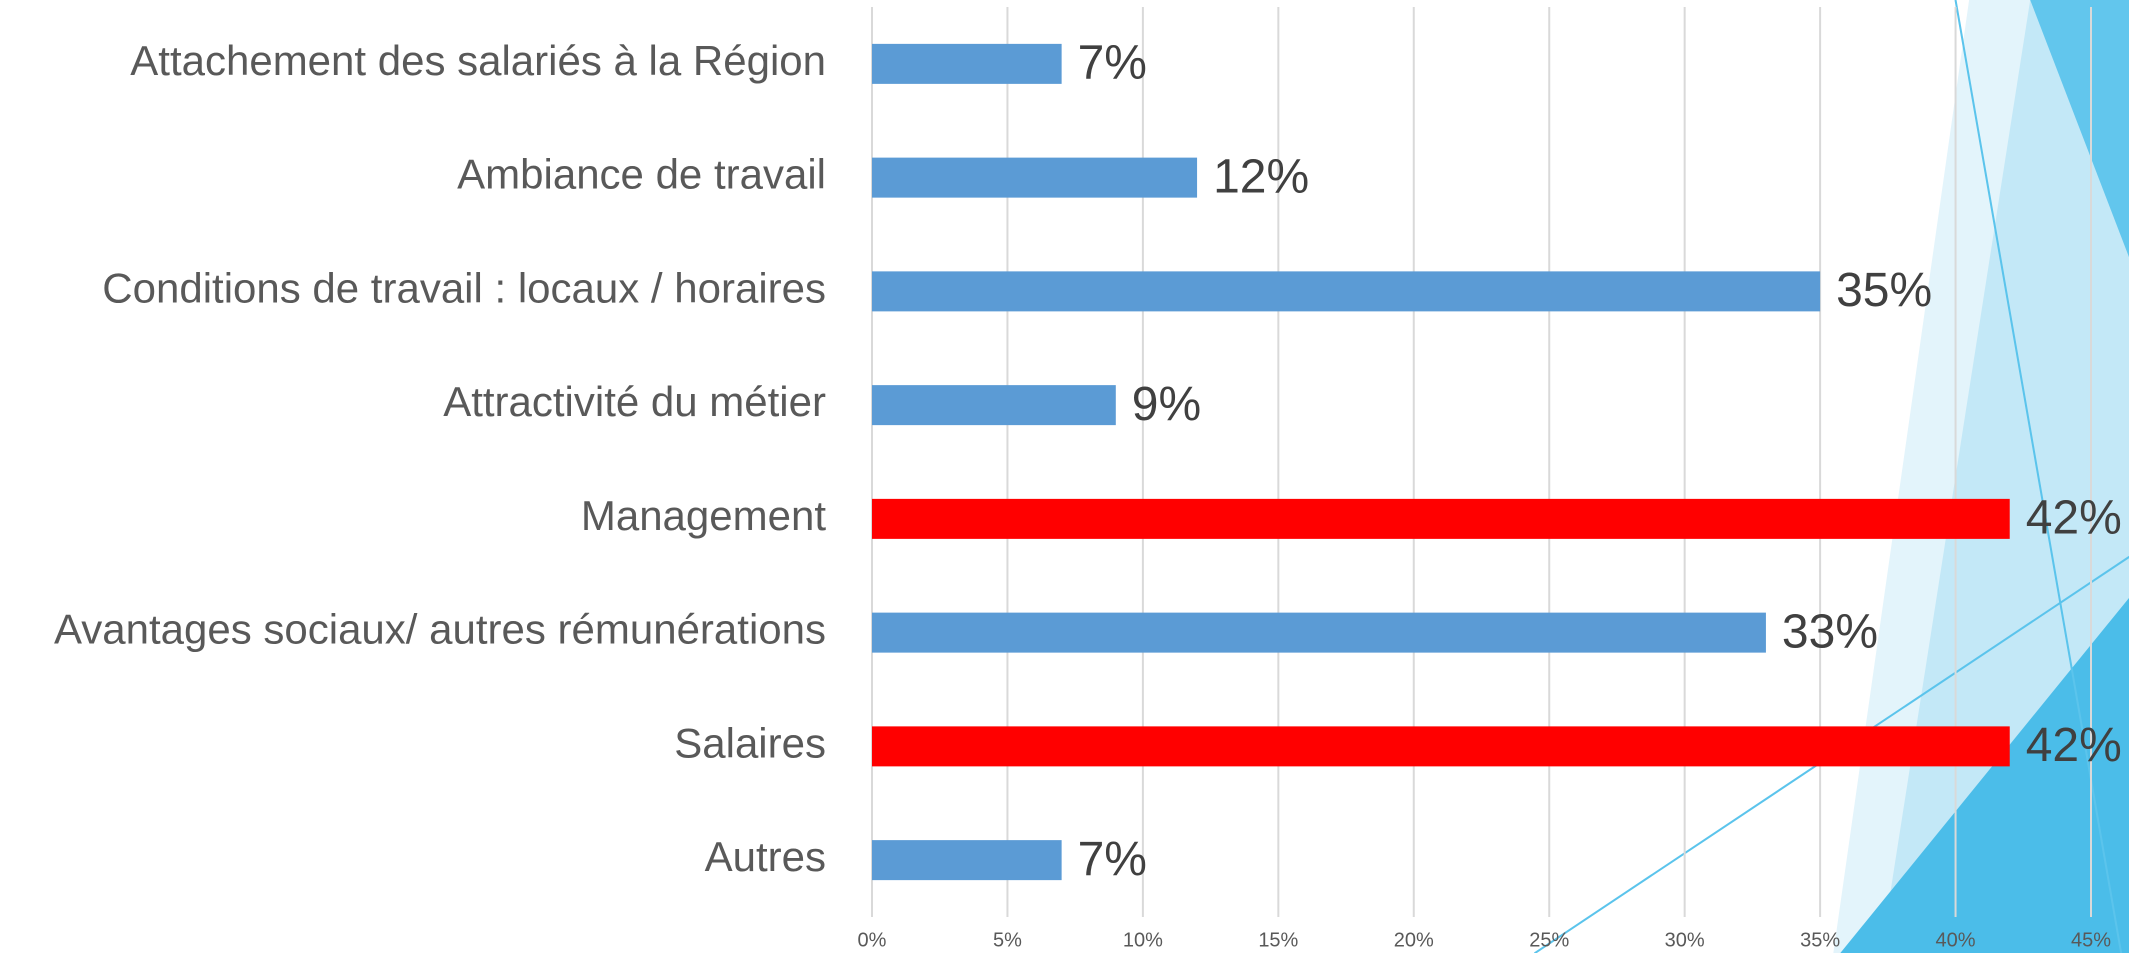 The image size is (2129, 953). I want to click on category-label: Management, so click(703, 515).